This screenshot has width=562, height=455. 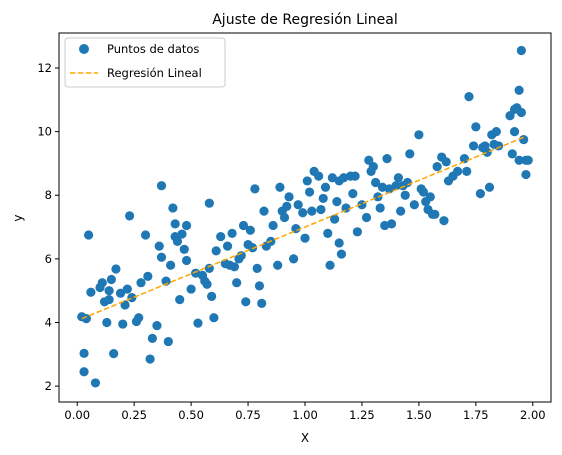 I want to click on x-tick-label: 1.00, so click(x=305, y=415).